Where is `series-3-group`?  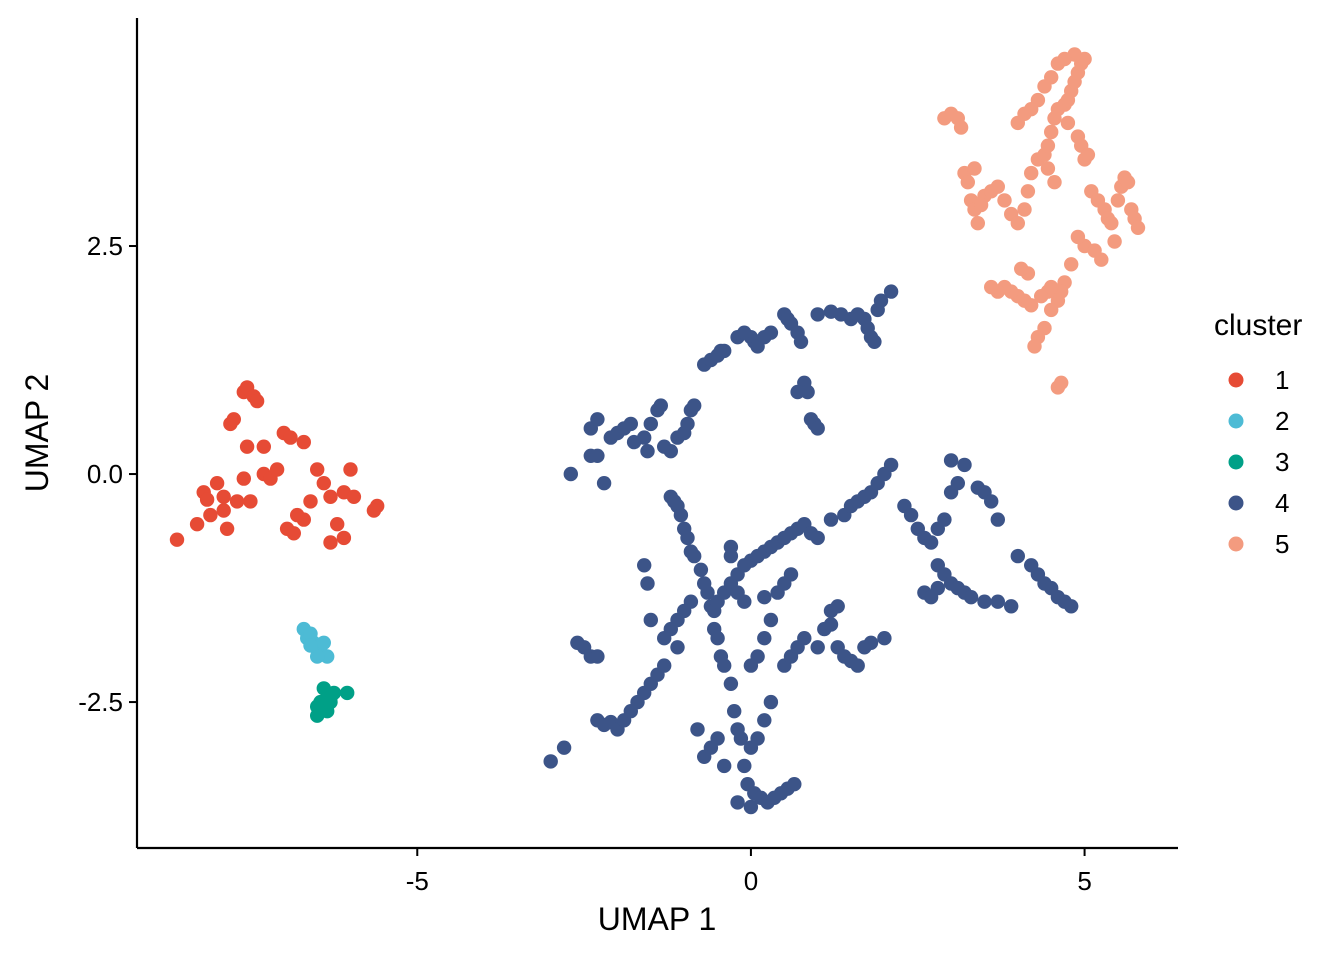 series-3-group is located at coordinates (332, 702).